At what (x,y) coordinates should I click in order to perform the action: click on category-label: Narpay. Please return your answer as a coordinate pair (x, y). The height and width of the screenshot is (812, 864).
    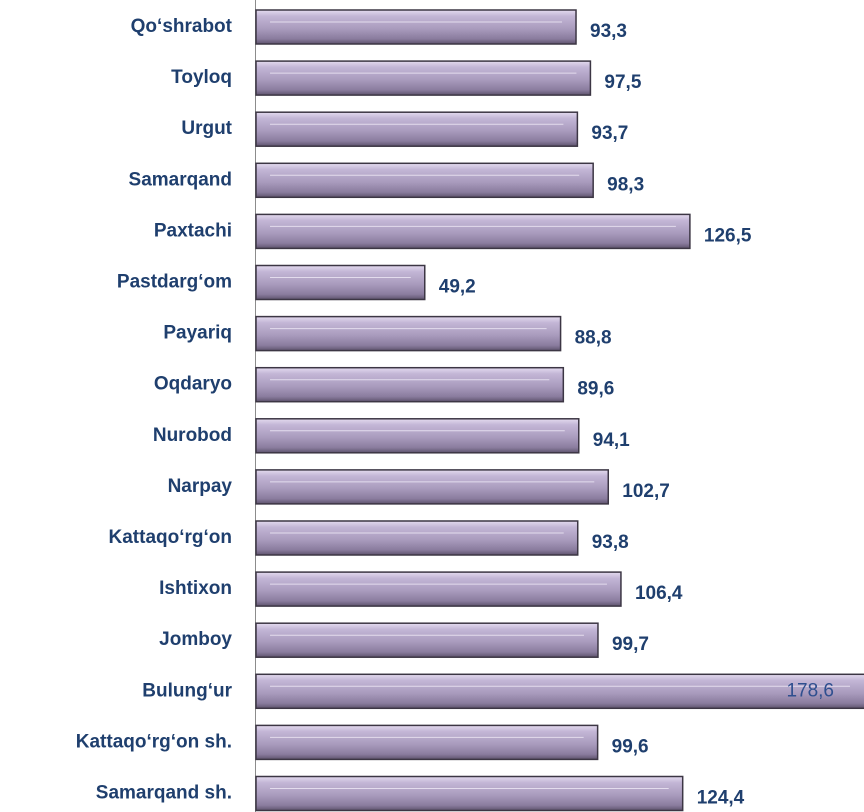
    Looking at the image, I should click on (200, 486).